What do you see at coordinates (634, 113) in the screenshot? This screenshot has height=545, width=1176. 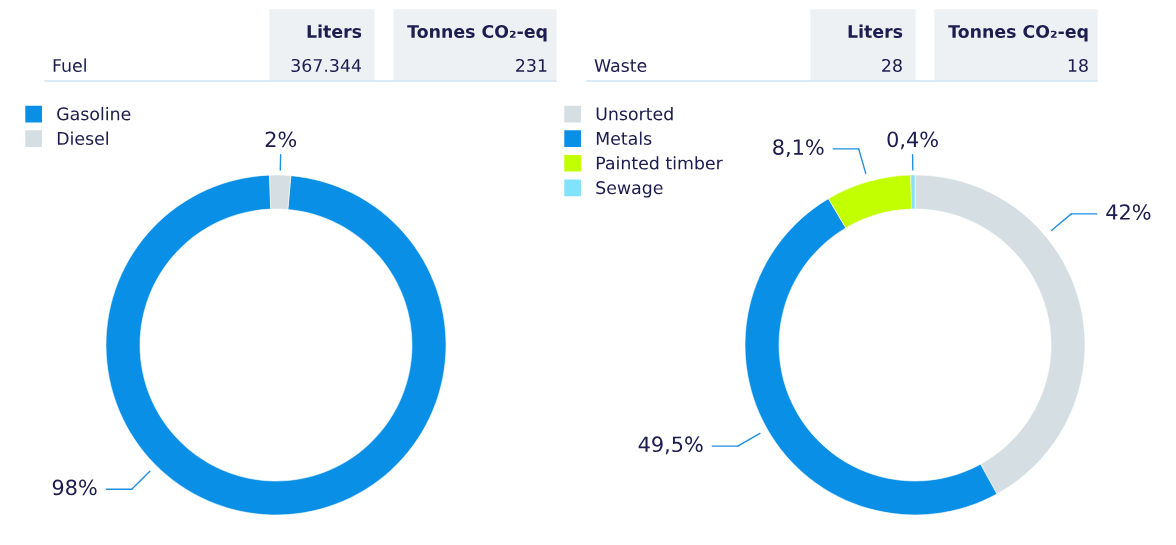 I see `legend-label: Unsorted` at bounding box center [634, 113].